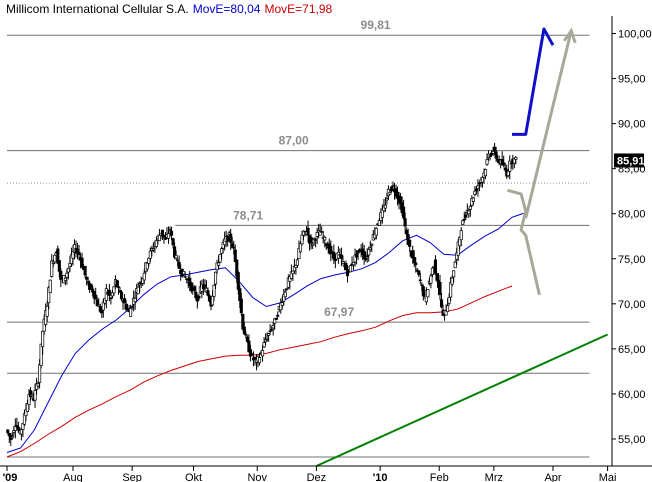 The image size is (652, 482). I want to click on x-tick-label: Mrz, so click(494, 477).